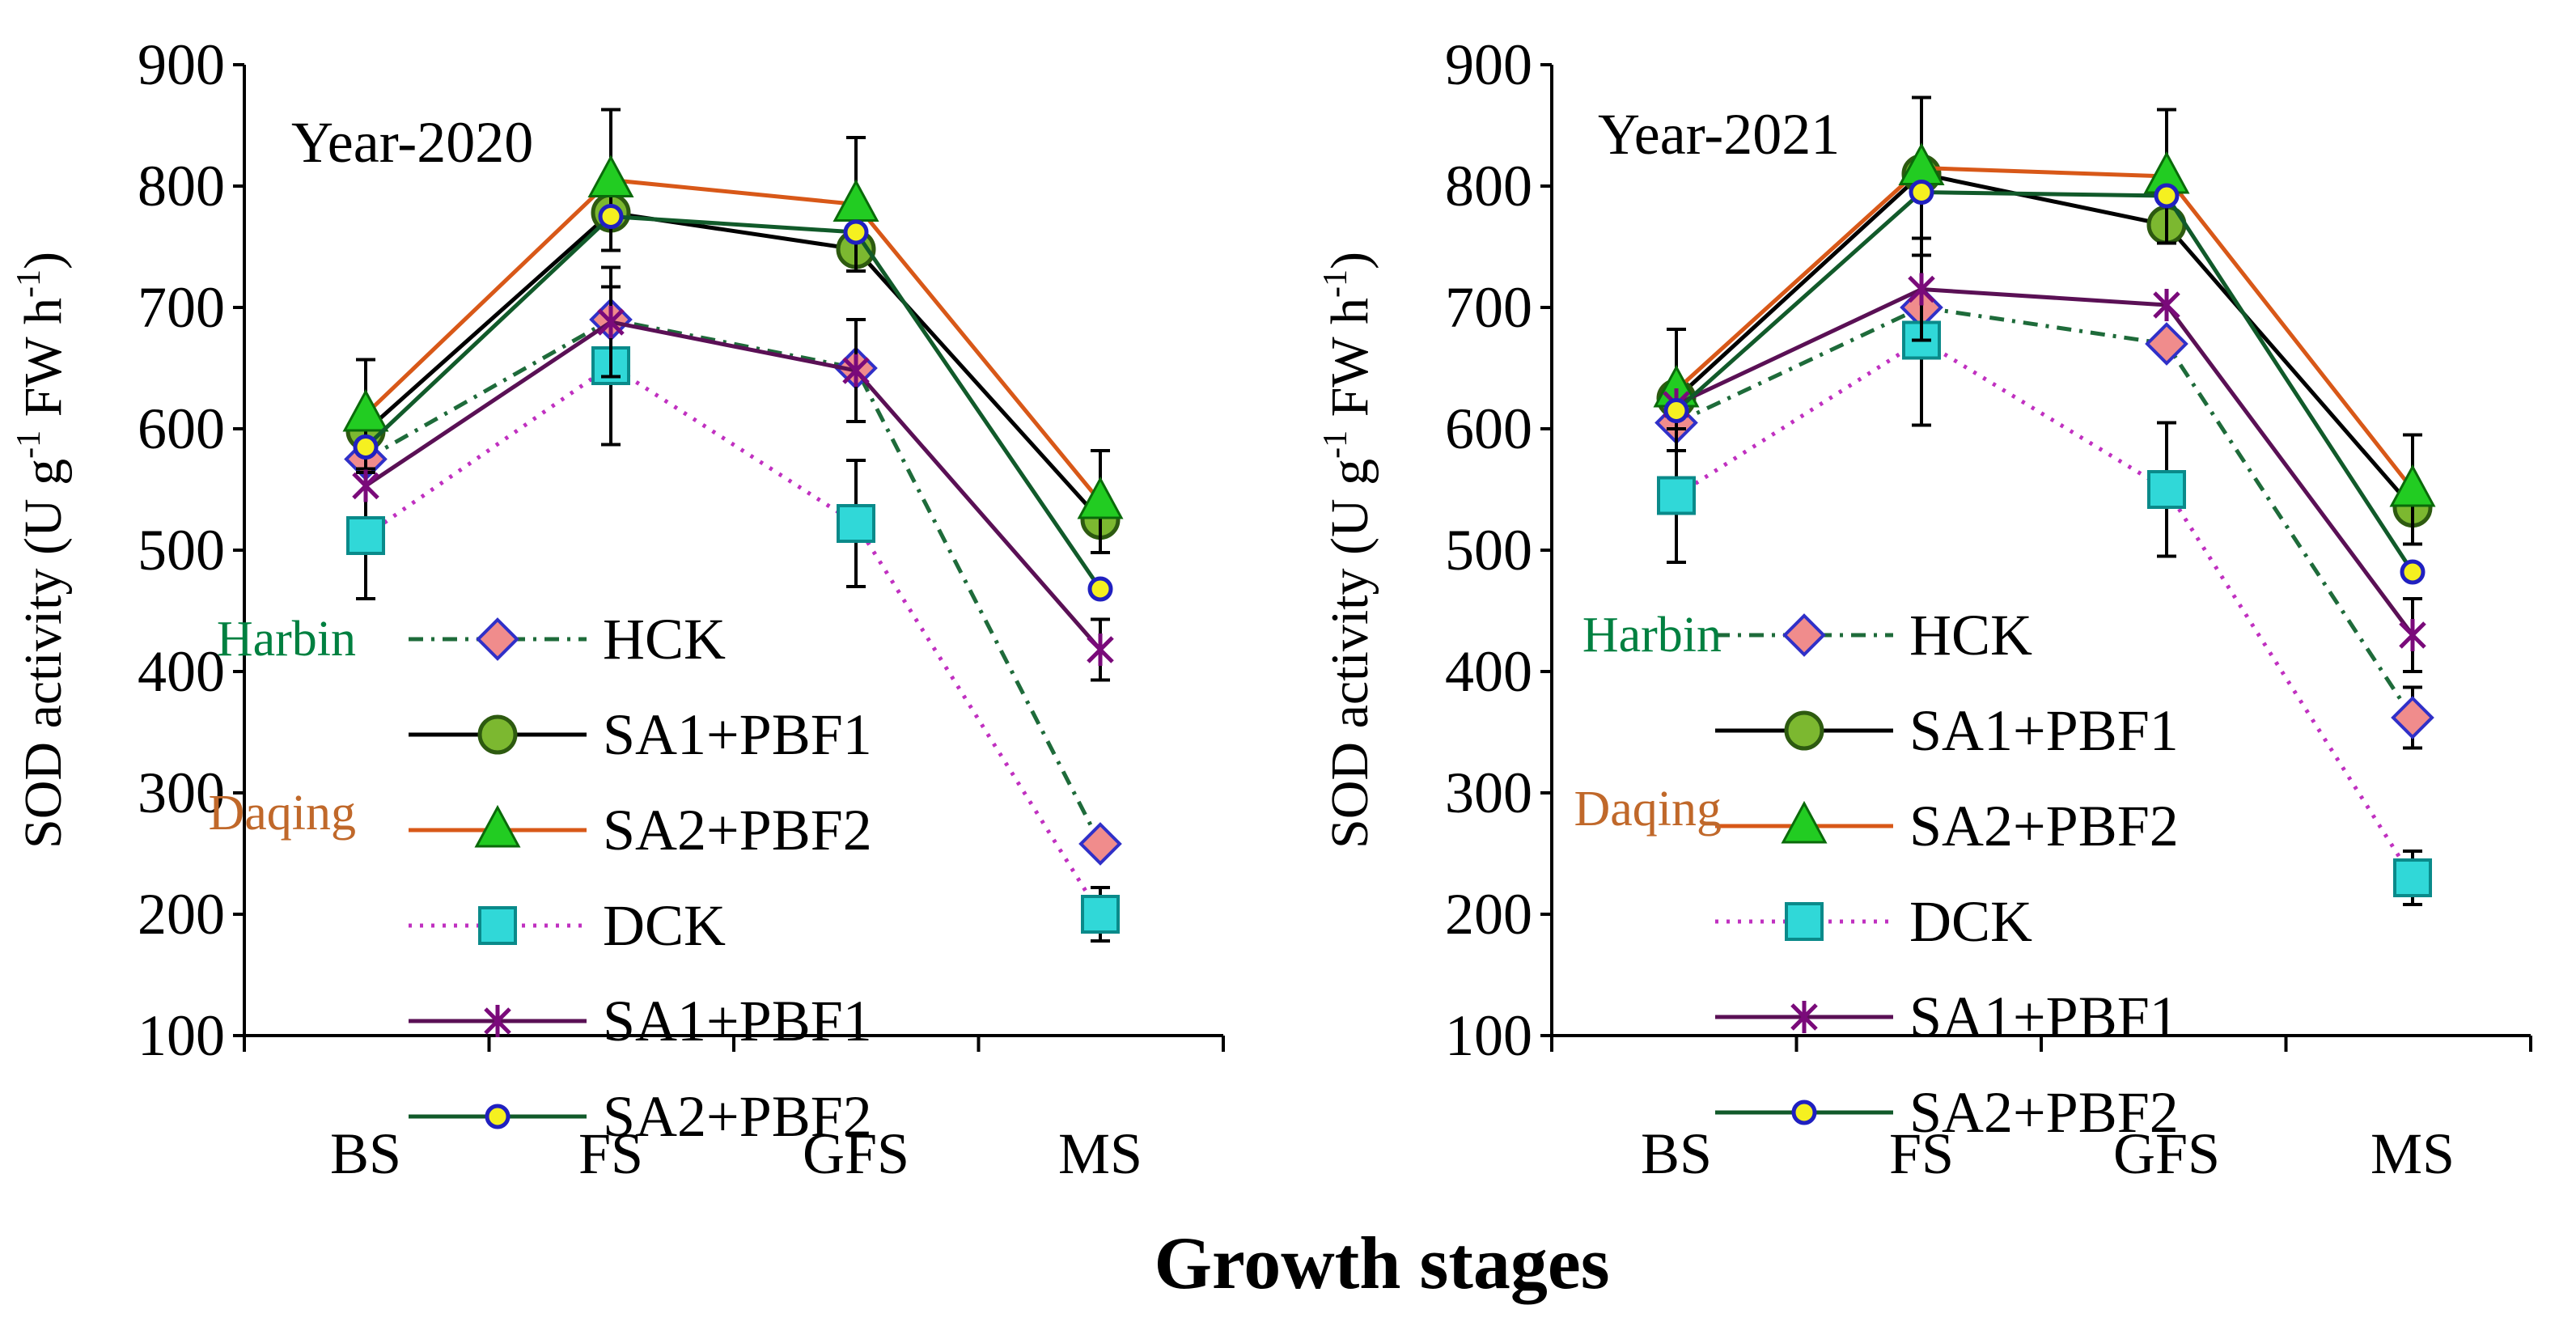 The image size is (2576, 1322). I want to click on panel-title: Year-2021, so click(1719, 134).